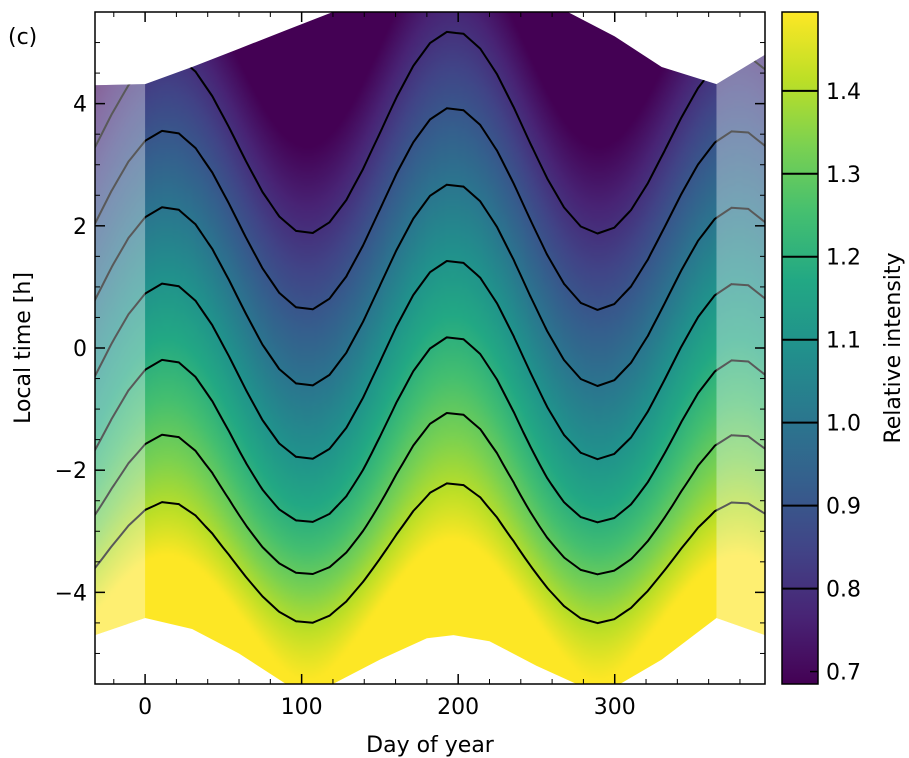  What do you see at coordinates (71, 350) in the screenshot?
I see `y-tick-labels: −4 −2 0 2 4` at bounding box center [71, 350].